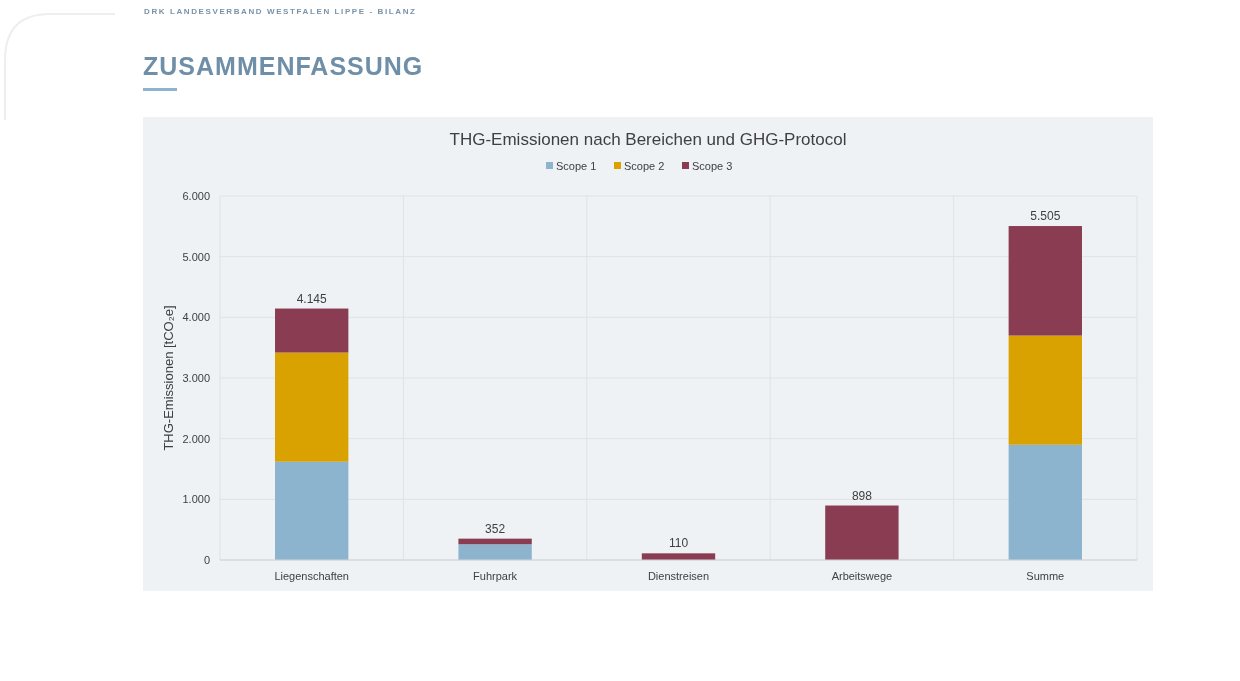  What do you see at coordinates (196, 378) in the screenshot?
I see `y-tick-label: 3.000` at bounding box center [196, 378].